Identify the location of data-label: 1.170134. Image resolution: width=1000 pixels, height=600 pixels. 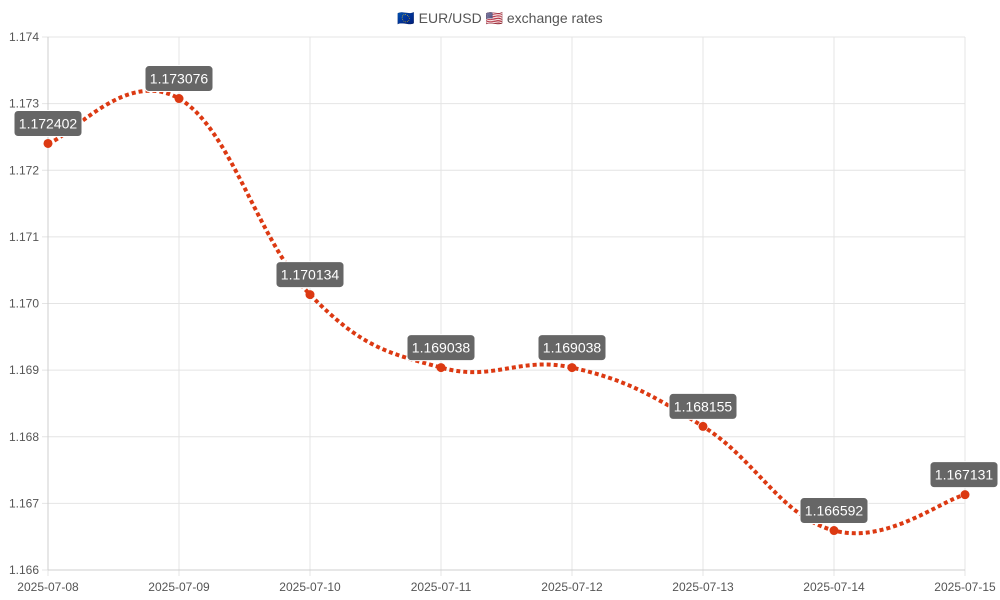
(310, 275).